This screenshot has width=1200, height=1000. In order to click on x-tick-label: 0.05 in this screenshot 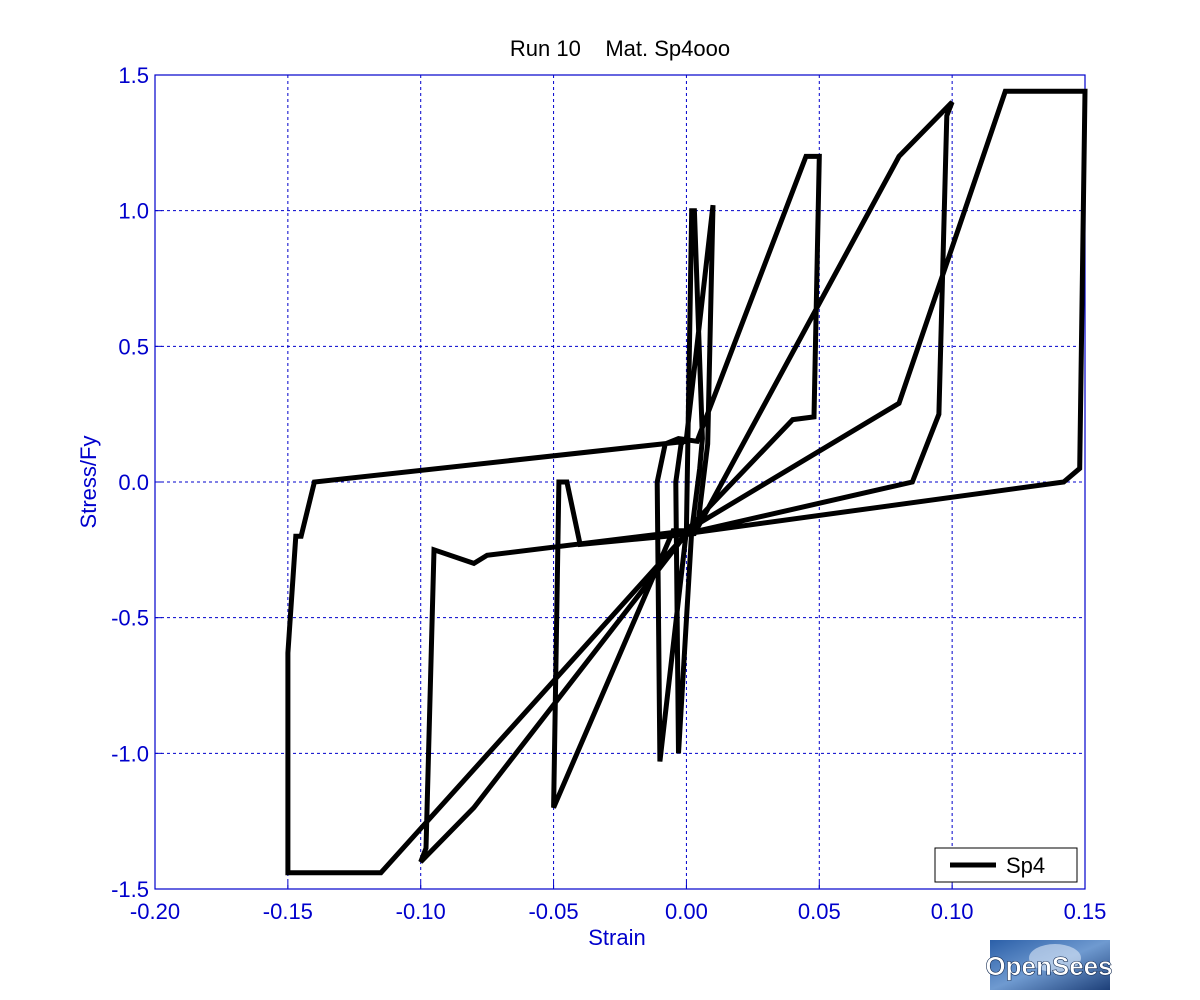, I will do `click(819, 911)`.